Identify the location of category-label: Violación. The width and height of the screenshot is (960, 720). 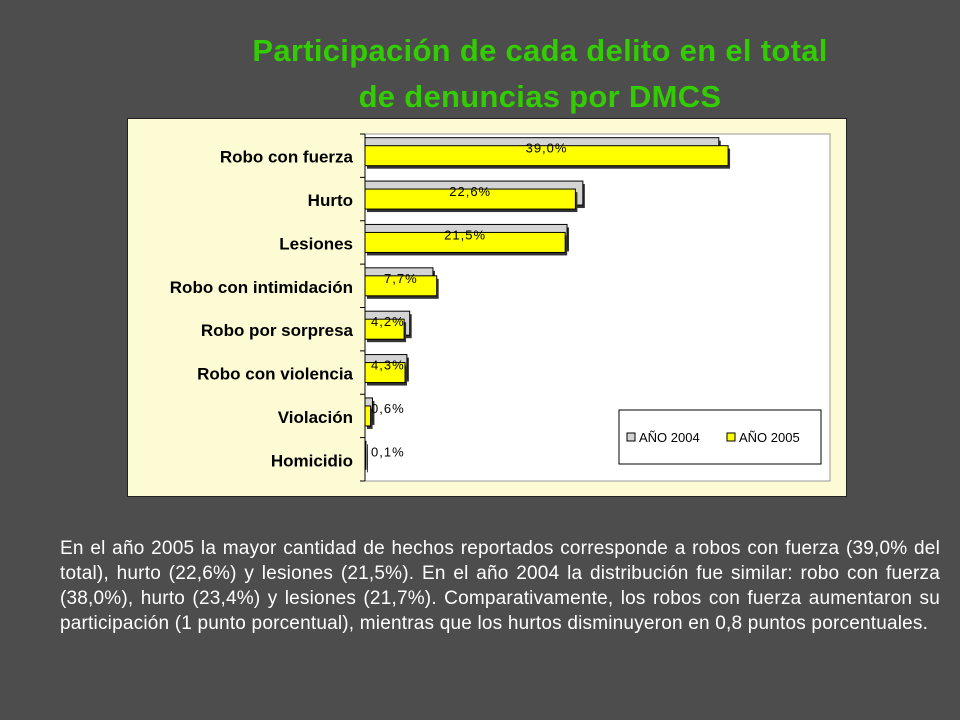
(315, 417).